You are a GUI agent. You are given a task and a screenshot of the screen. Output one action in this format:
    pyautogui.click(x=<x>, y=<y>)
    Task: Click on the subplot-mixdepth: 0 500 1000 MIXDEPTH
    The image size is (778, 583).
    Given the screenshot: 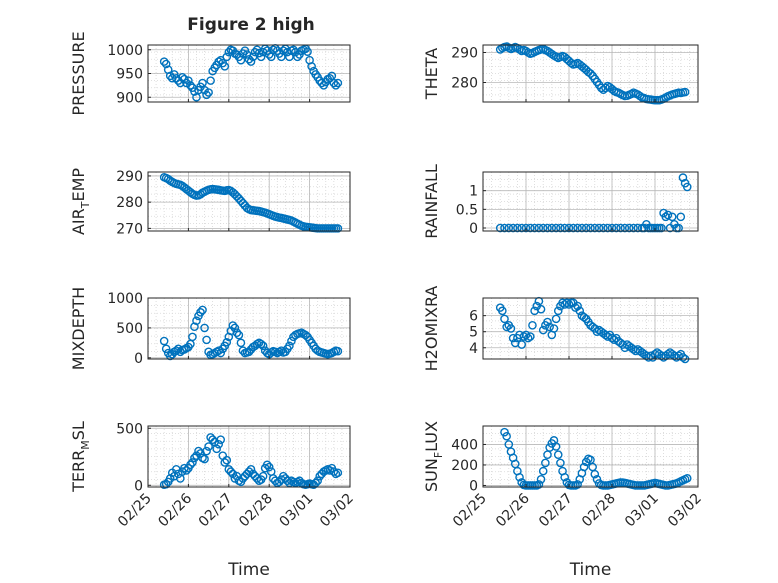 What is the action you would take?
    pyautogui.click(x=210, y=328)
    